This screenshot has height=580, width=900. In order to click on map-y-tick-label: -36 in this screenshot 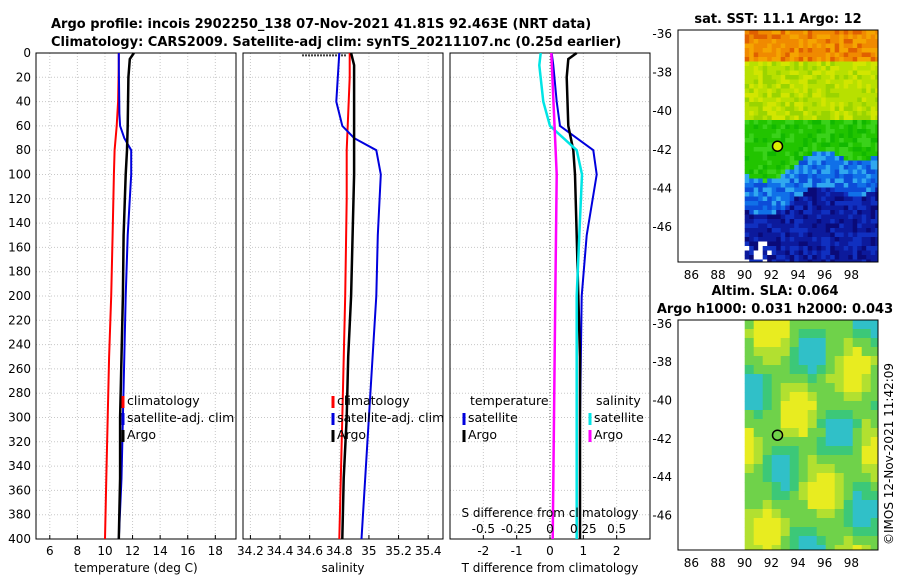, I will do `click(662, 324)`.